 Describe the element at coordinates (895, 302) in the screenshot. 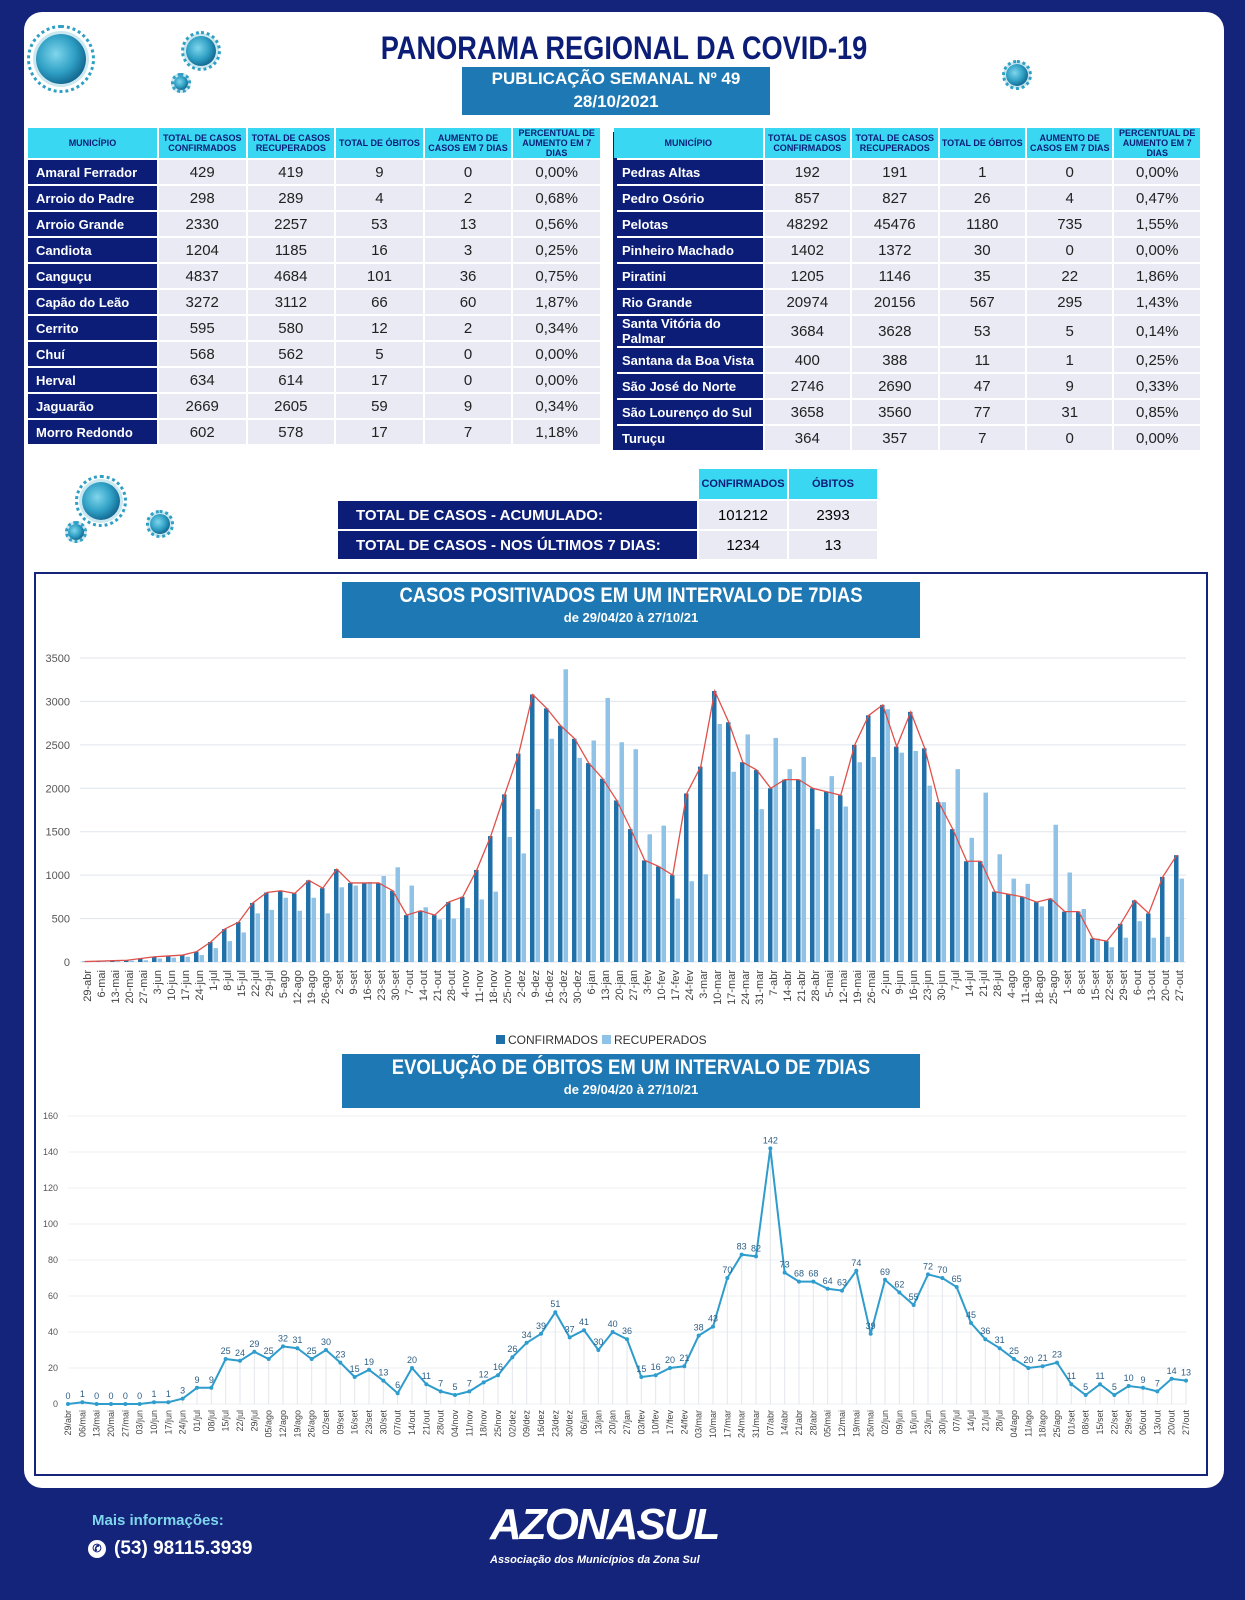

I see `table-cell: 20156` at that location.